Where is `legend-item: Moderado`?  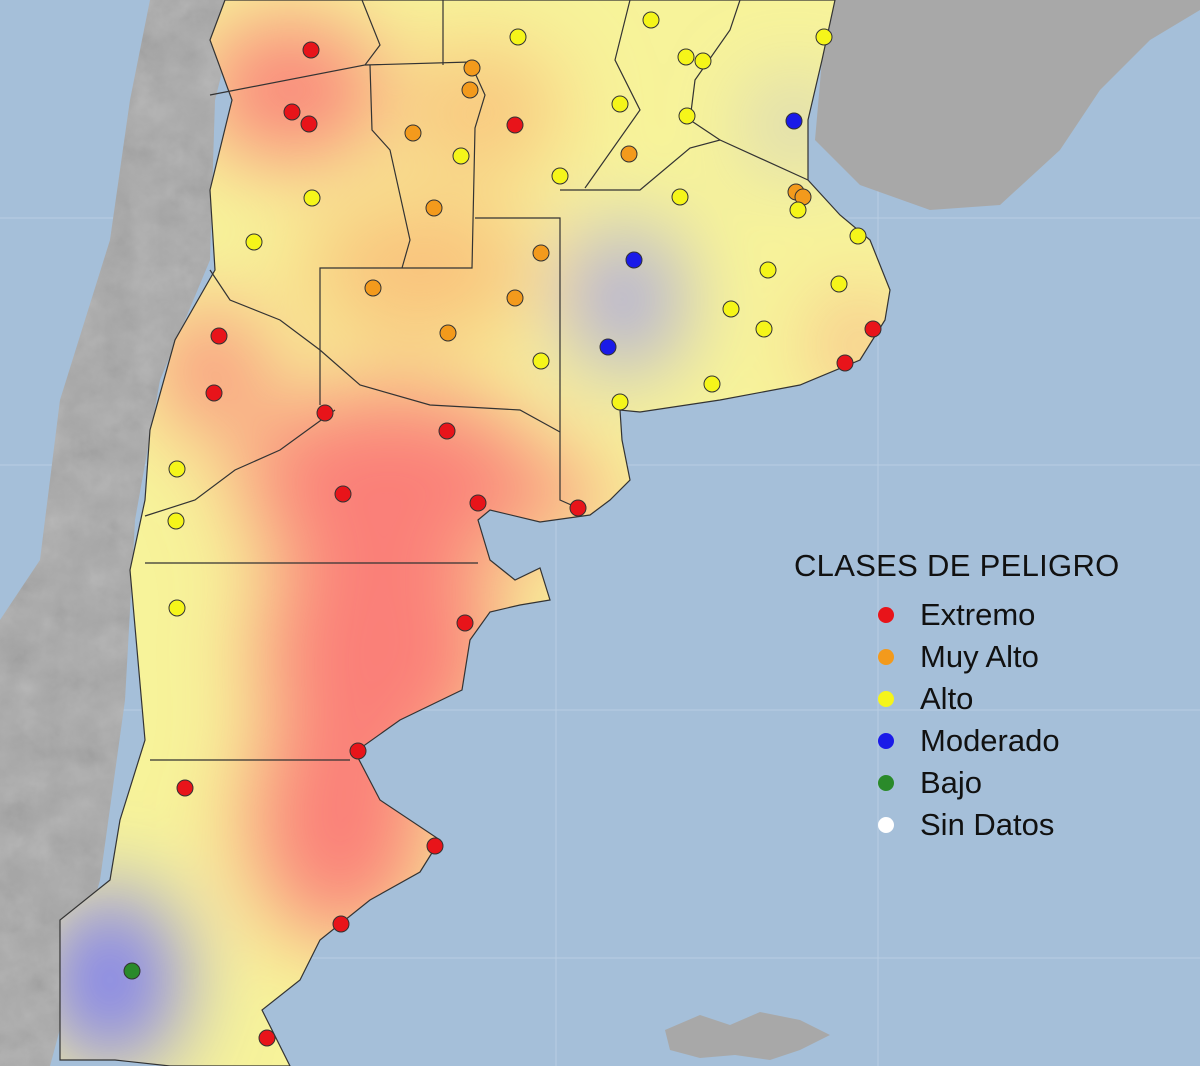 legend-item: Moderado is located at coordinates (999, 741).